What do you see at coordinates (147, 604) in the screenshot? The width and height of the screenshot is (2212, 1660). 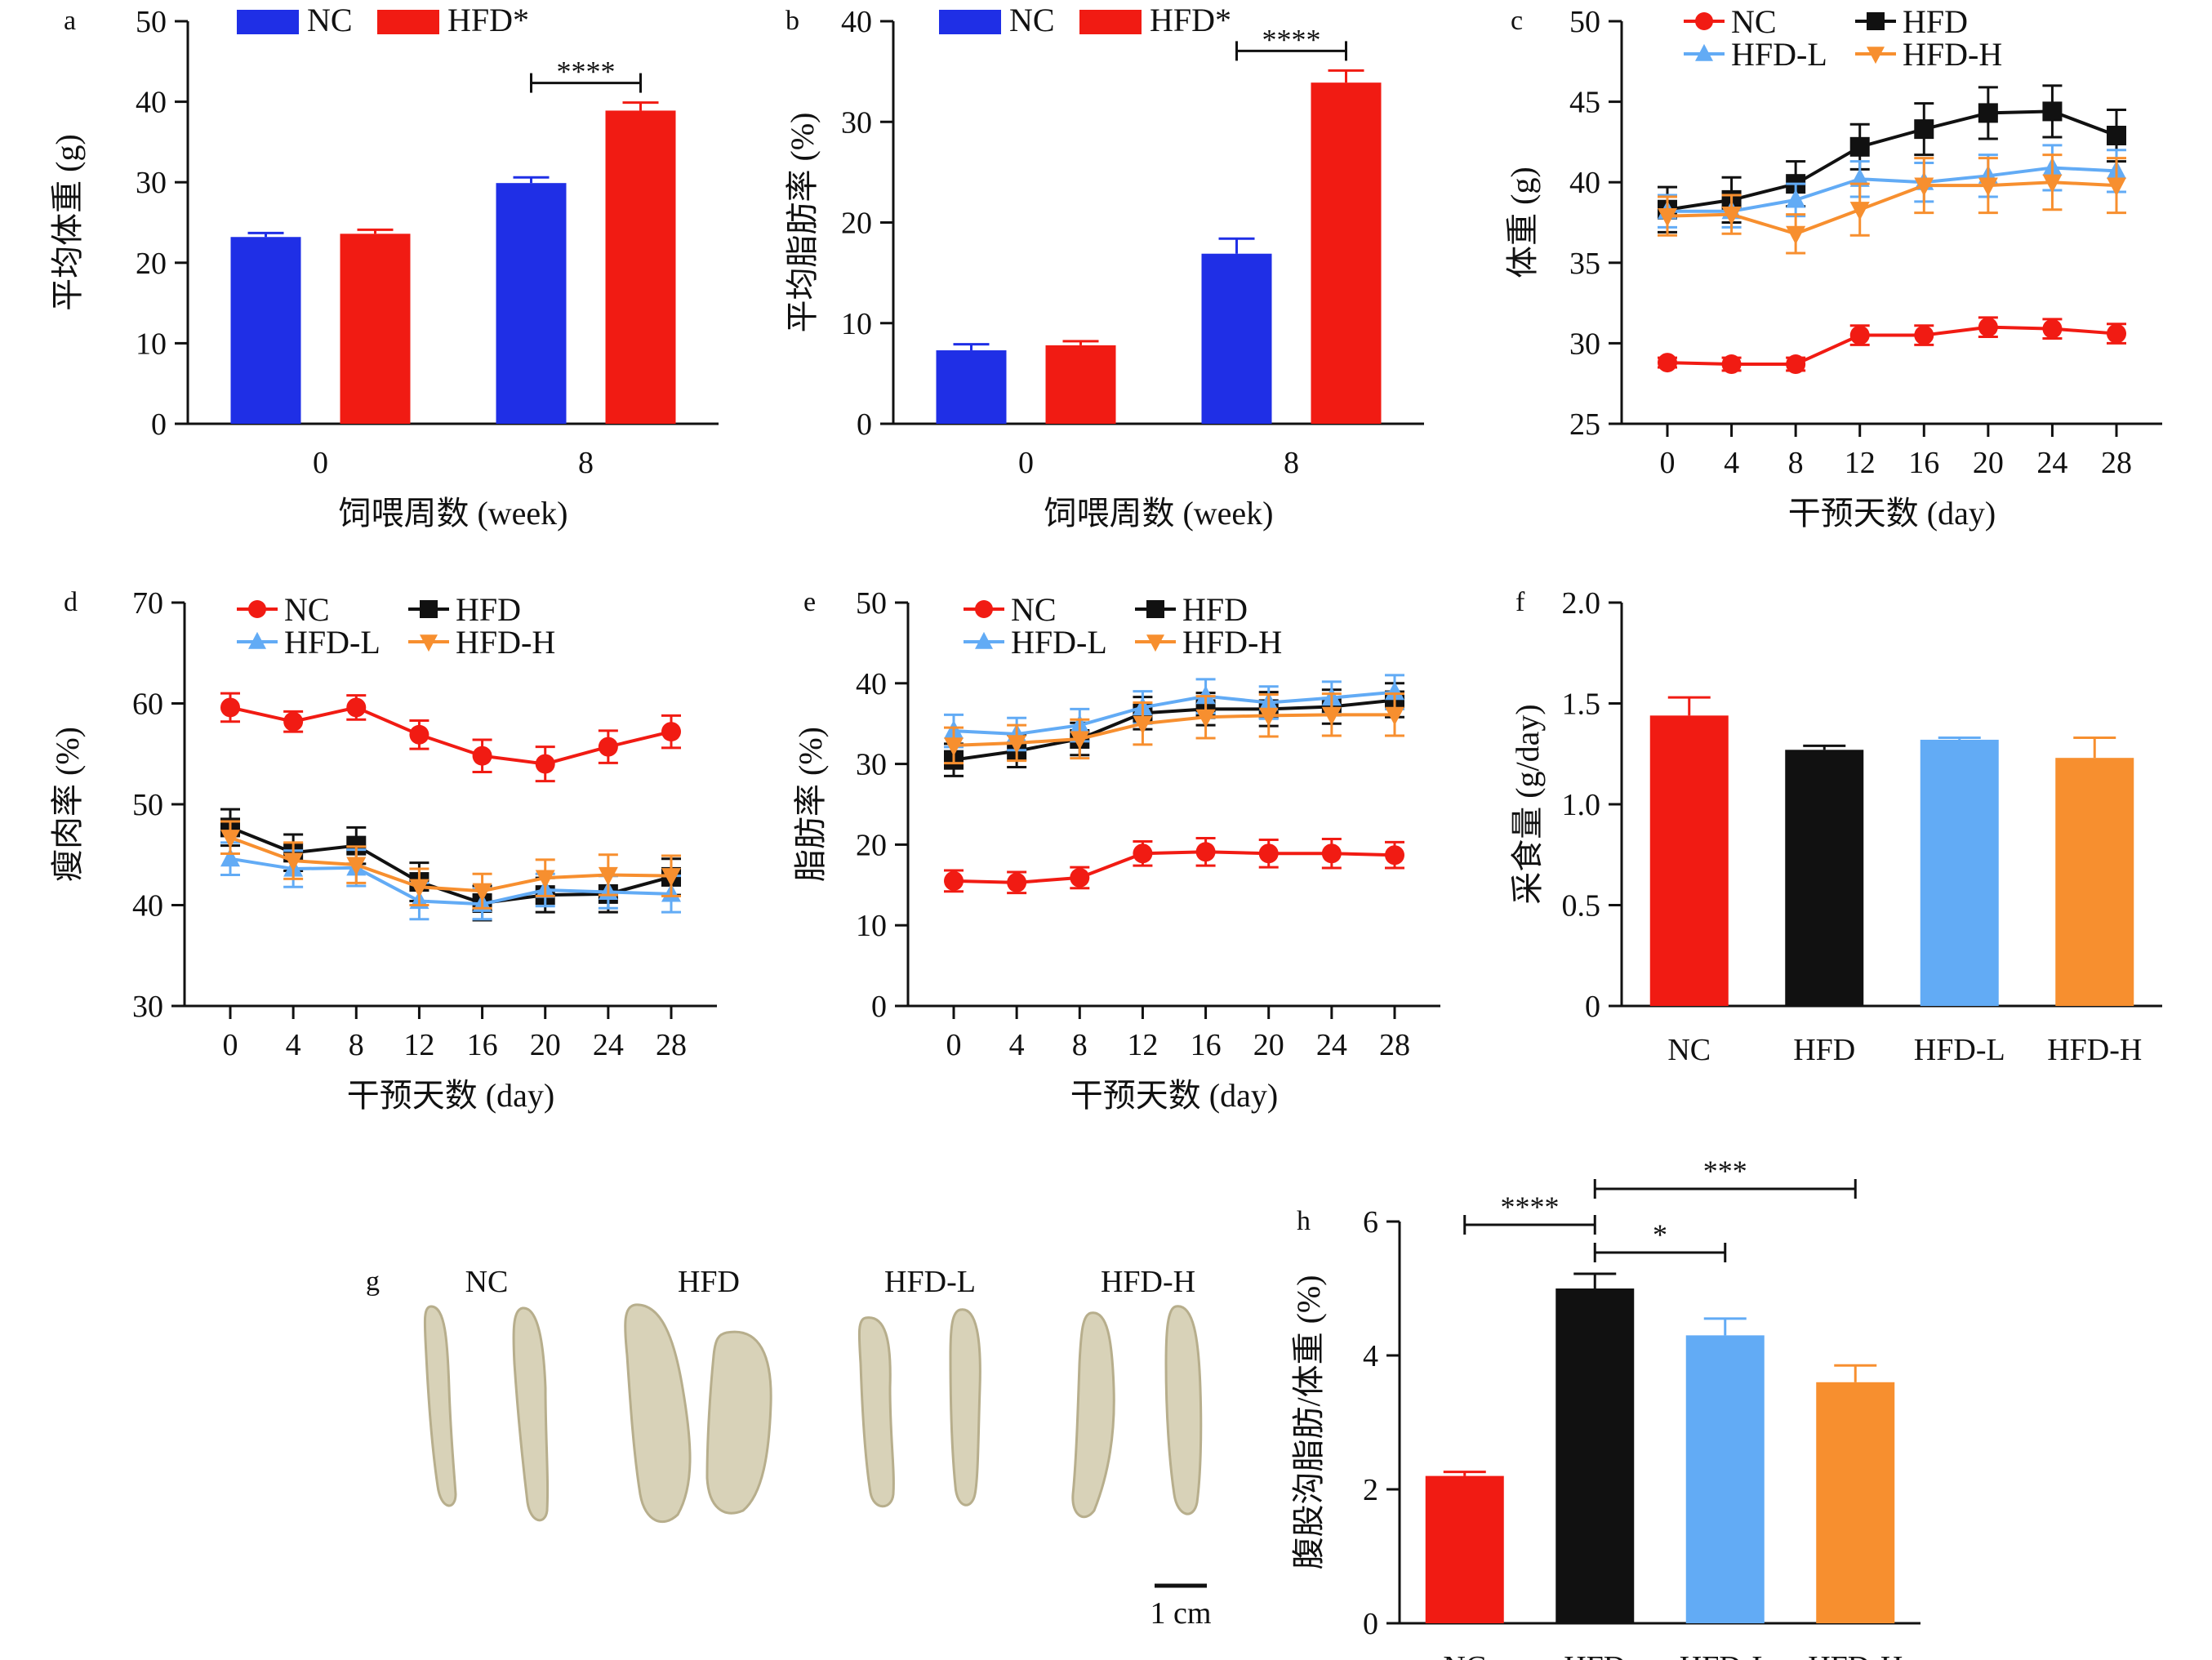 I see `y-tick-label: 70` at bounding box center [147, 604].